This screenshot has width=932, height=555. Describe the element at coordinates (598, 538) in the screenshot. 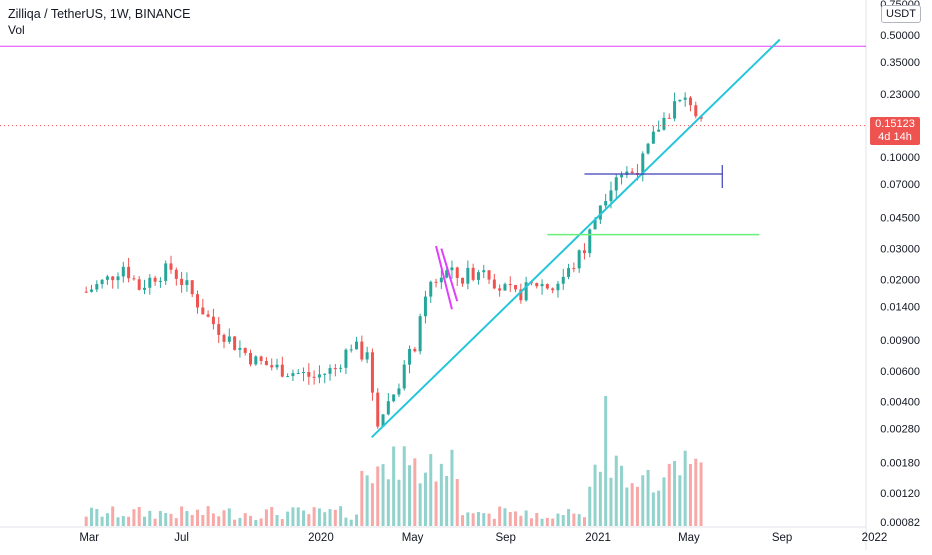

I see `time-tick-label: 2021` at that location.